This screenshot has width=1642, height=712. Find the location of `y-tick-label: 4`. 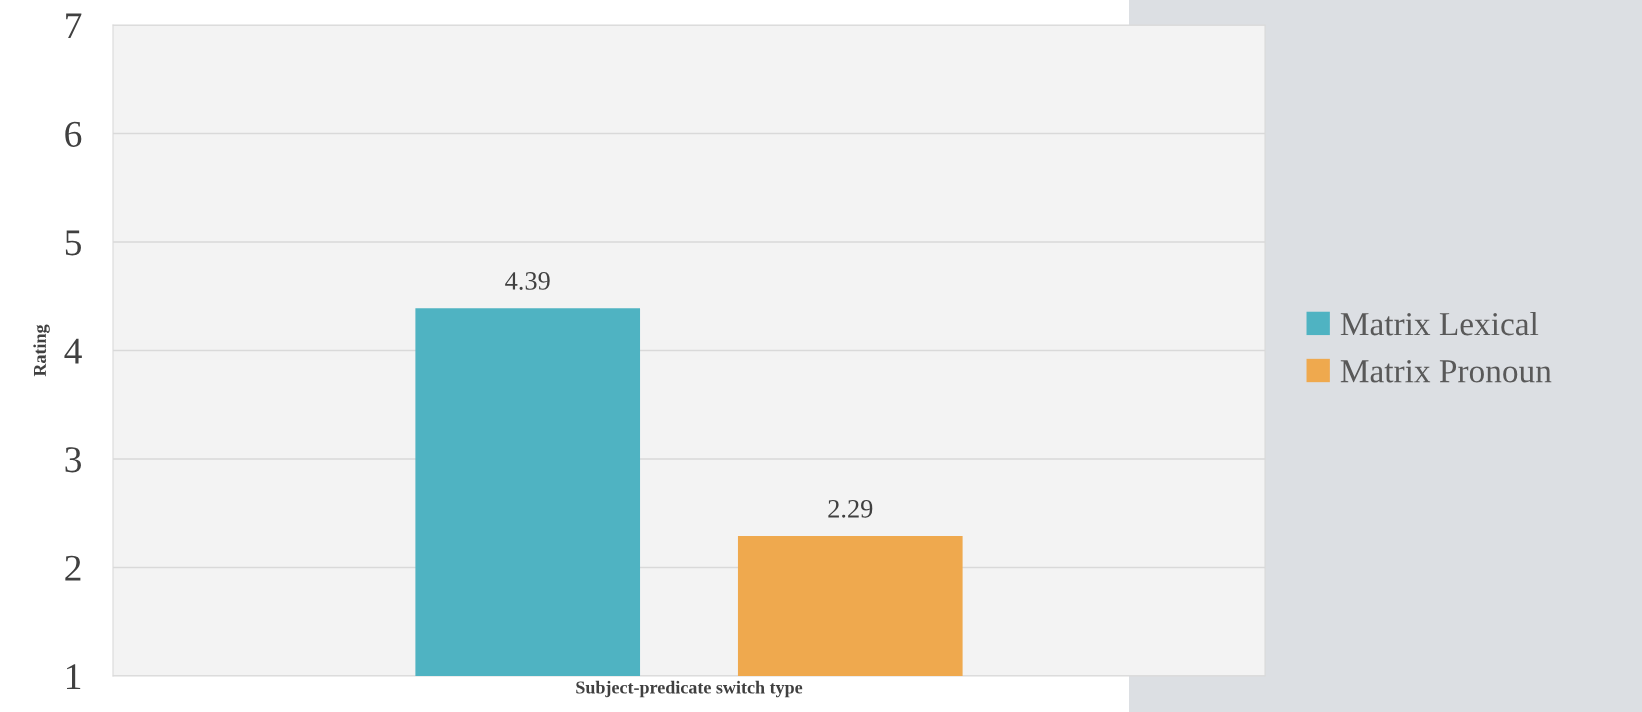

y-tick-label: 4 is located at coordinates (73, 351).